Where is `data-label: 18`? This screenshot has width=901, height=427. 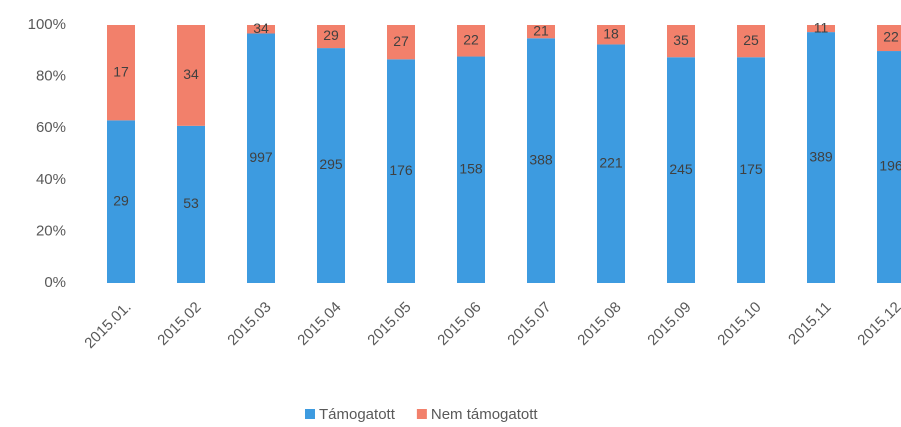 data-label: 18 is located at coordinates (611, 33).